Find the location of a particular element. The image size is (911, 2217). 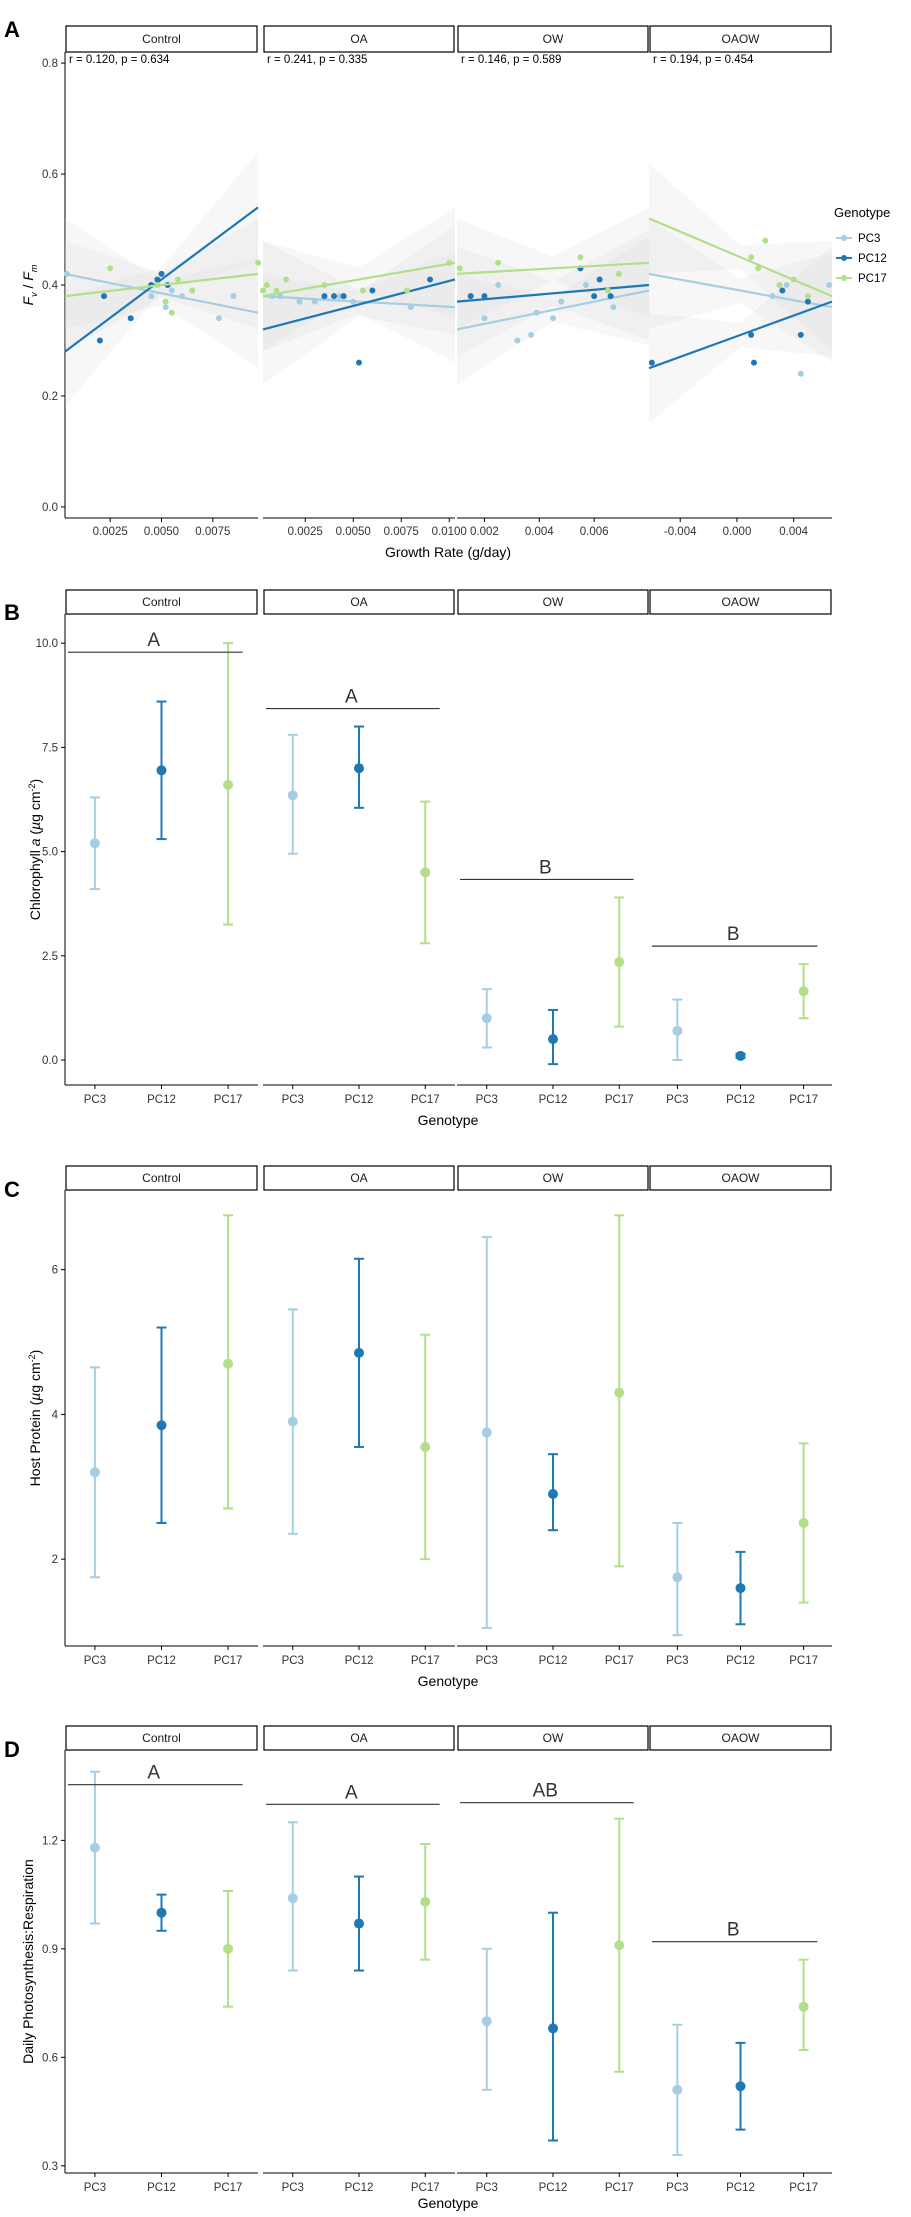

y-axis-title: Daily Photosynthesis:Respiration is located at coordinates (28, 1961).